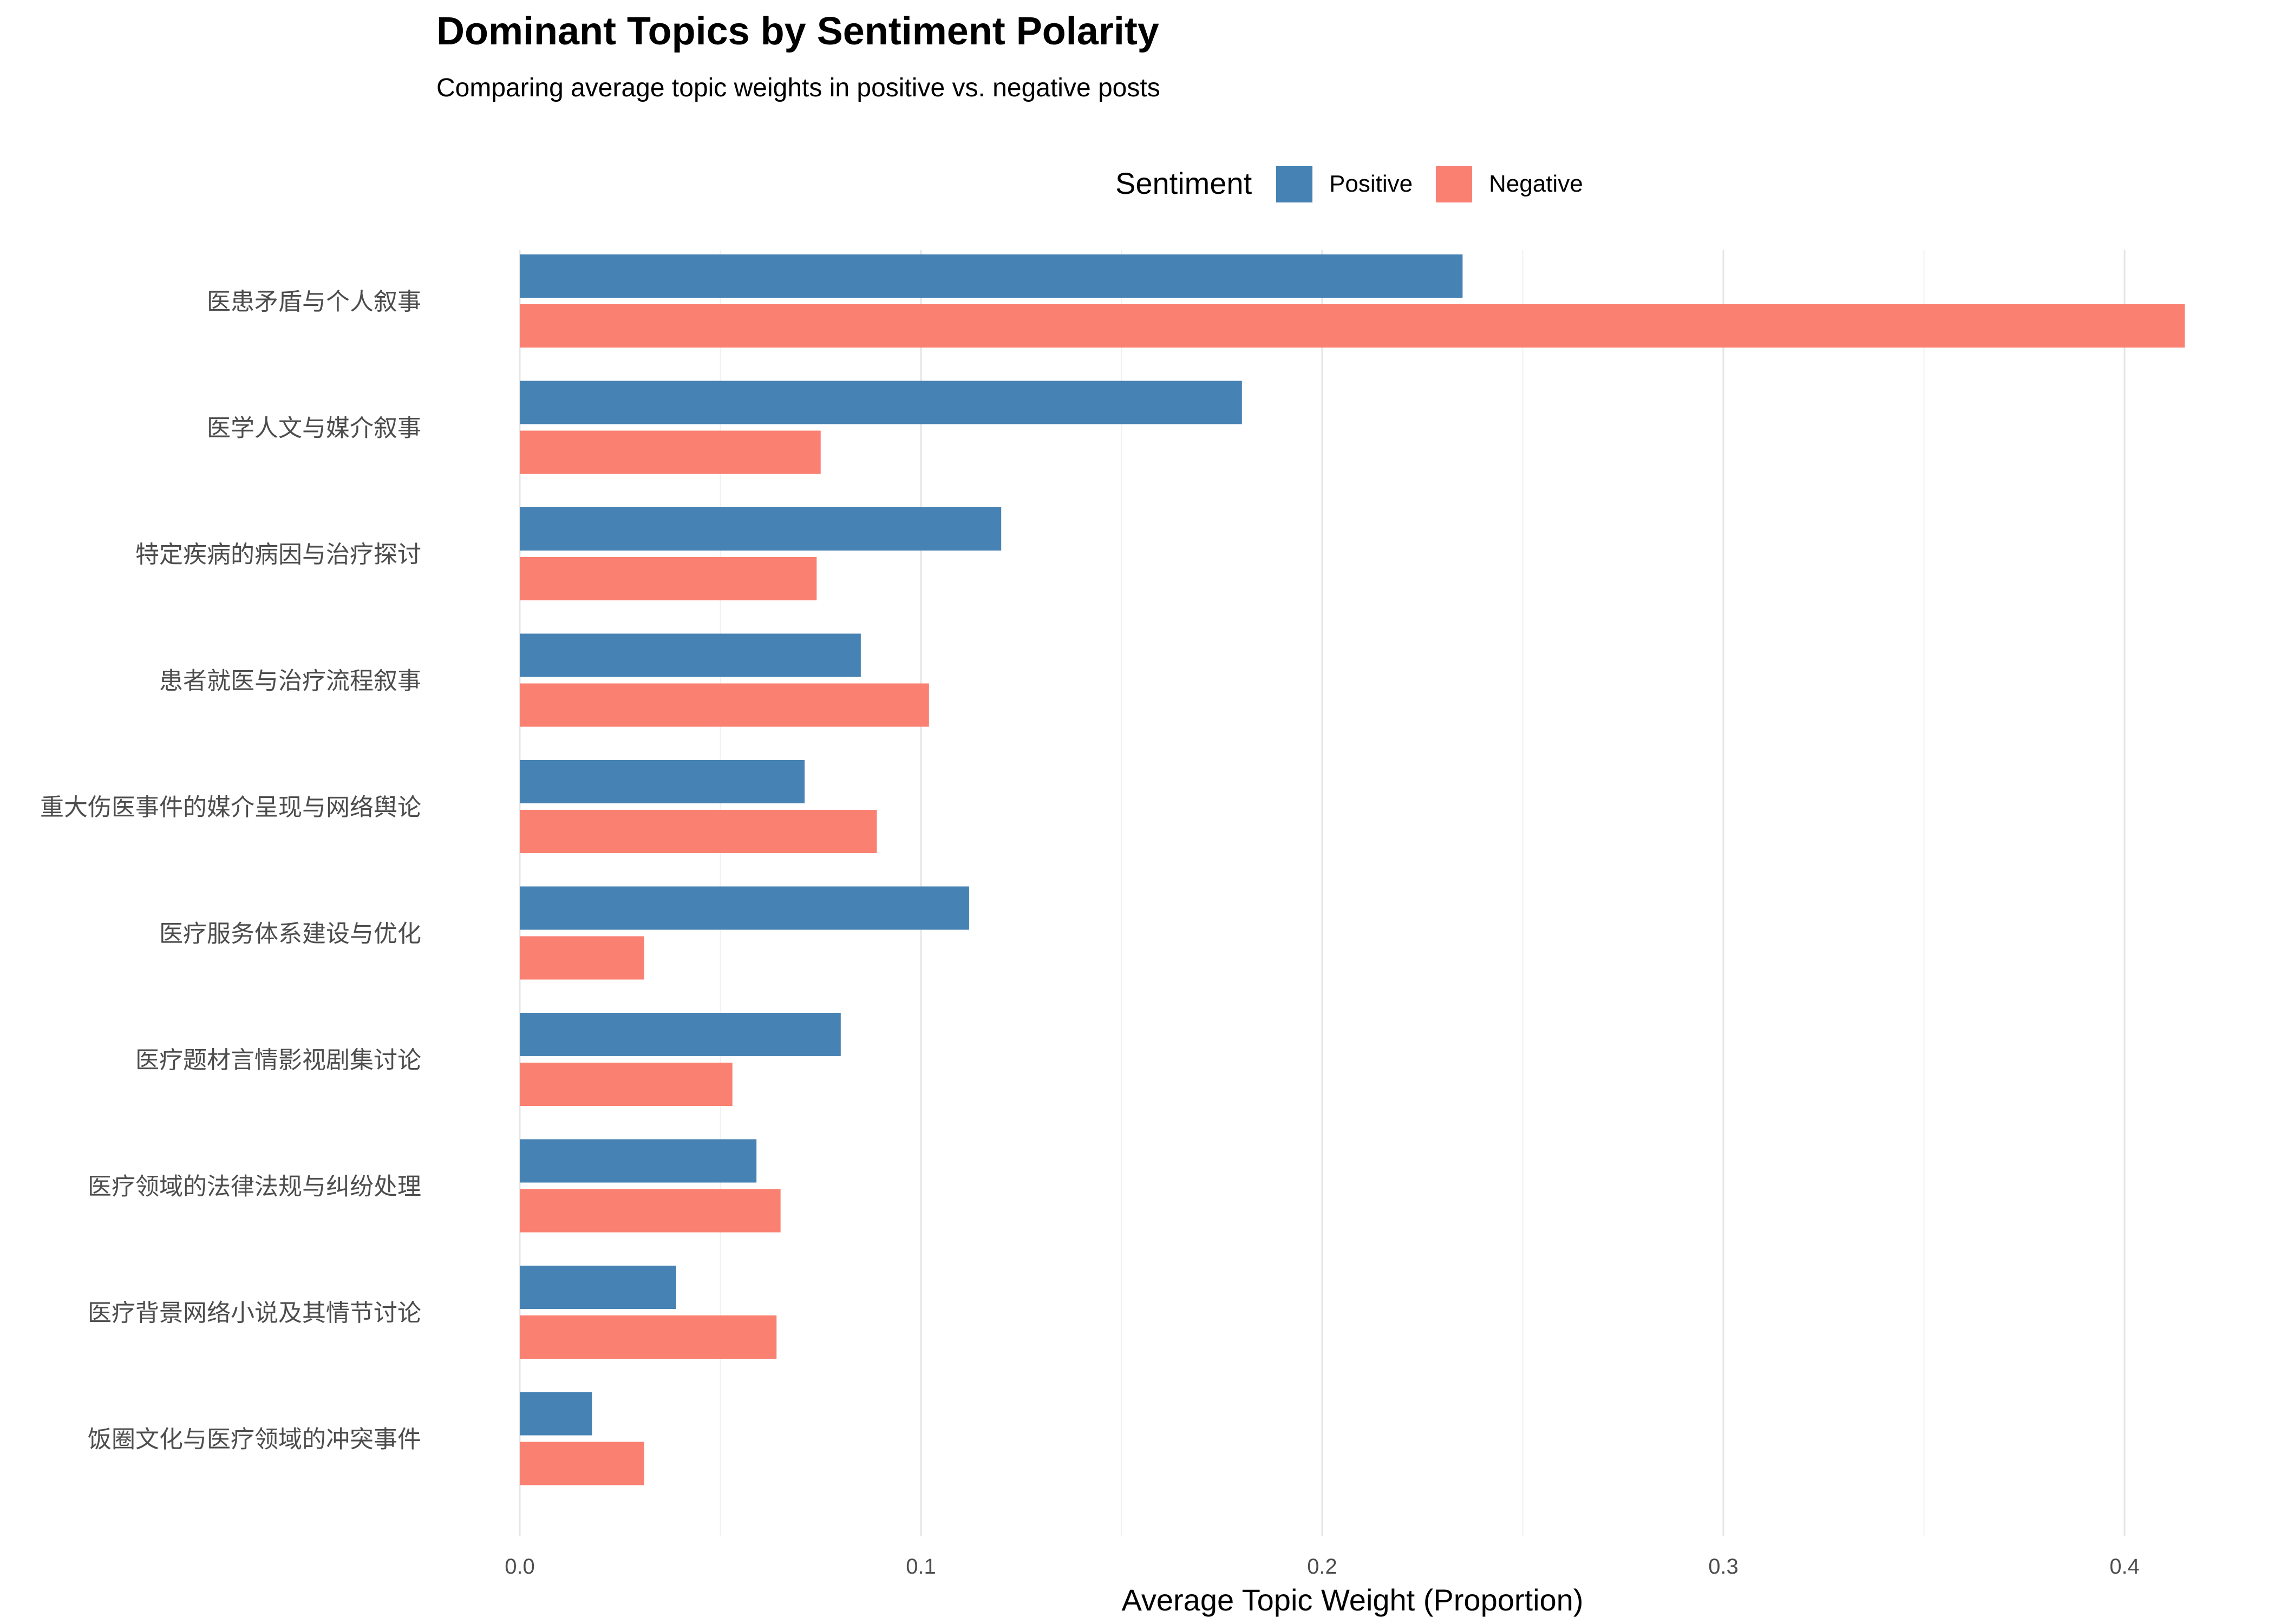 The width and height of the screenshot is (2274, 1624). Describe the element at coordinates (255, 1313) in the screenshot. I see `category-label: 医疗背景网络小说及其情节讨论` at that location.